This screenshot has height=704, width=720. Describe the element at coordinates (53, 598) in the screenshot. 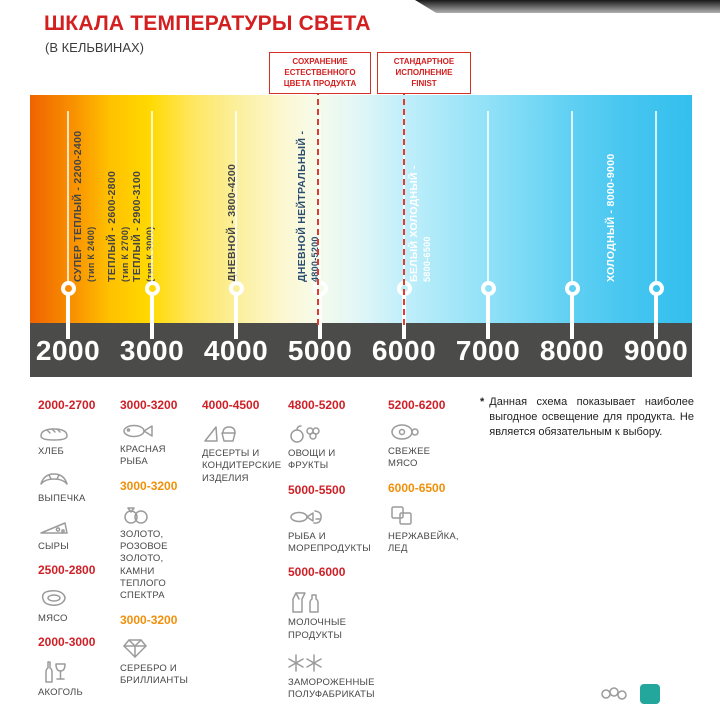

I see `meat-icon` at that location.